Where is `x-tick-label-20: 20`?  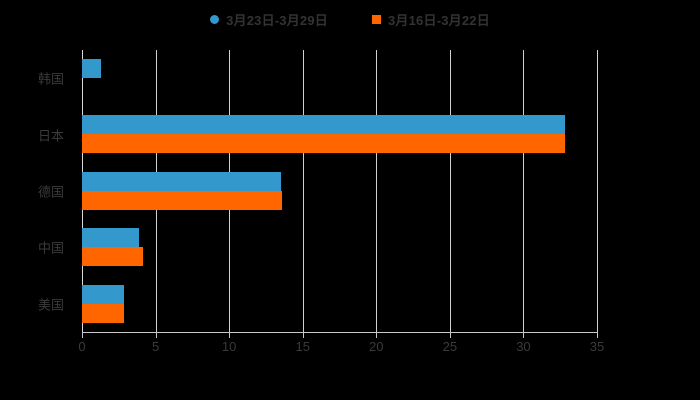
x-tick-label-20: 20 is located at coordinates (376, 346).